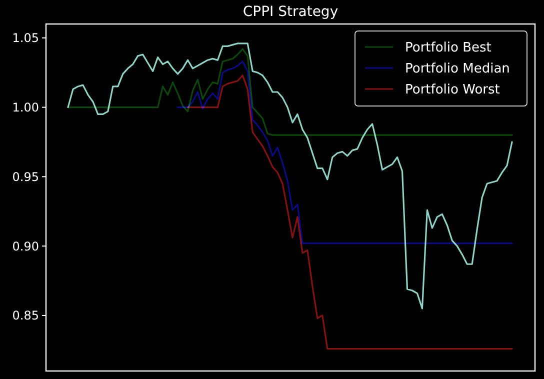 This screenshot has height=379, width=544. I want to click on legend-label: Portfolio Worst, so click(452, 90).